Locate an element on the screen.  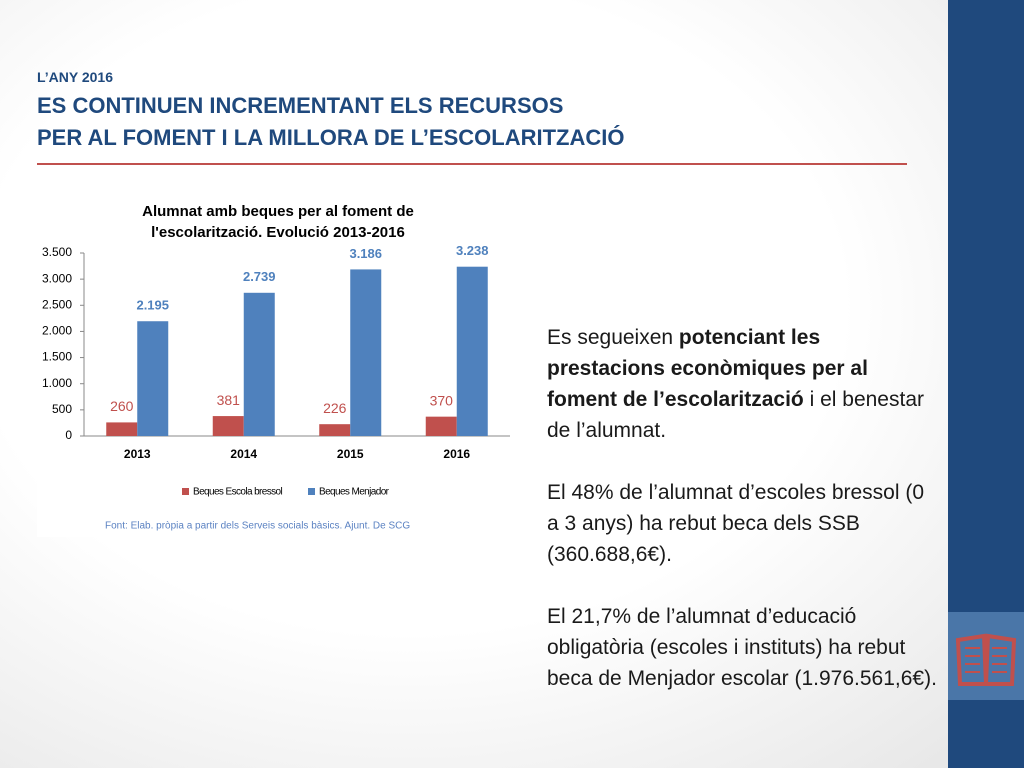
chart-title: Alumnat amb beques per al foment de is located at coordinates (278, 211).